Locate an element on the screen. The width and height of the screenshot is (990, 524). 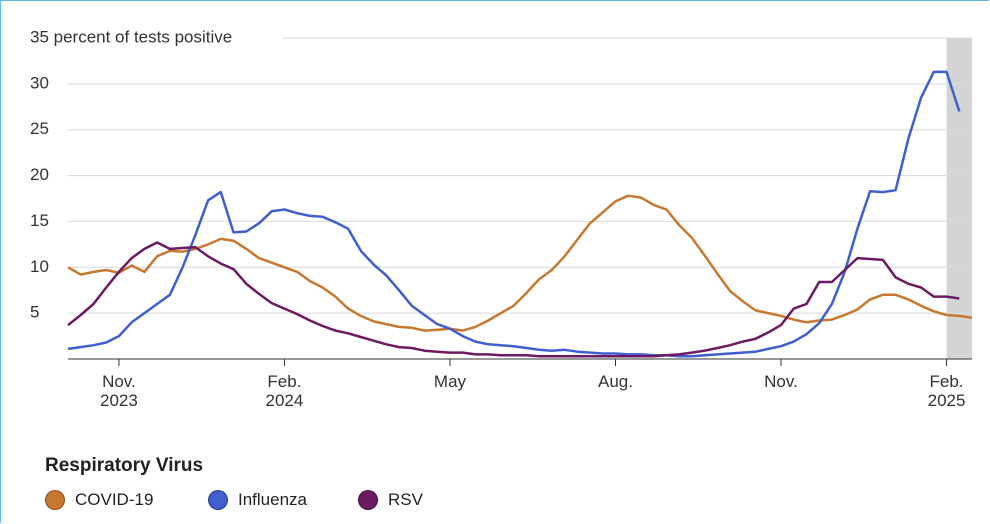
y-tick-label: 10 is located at coordinates (39, 266).